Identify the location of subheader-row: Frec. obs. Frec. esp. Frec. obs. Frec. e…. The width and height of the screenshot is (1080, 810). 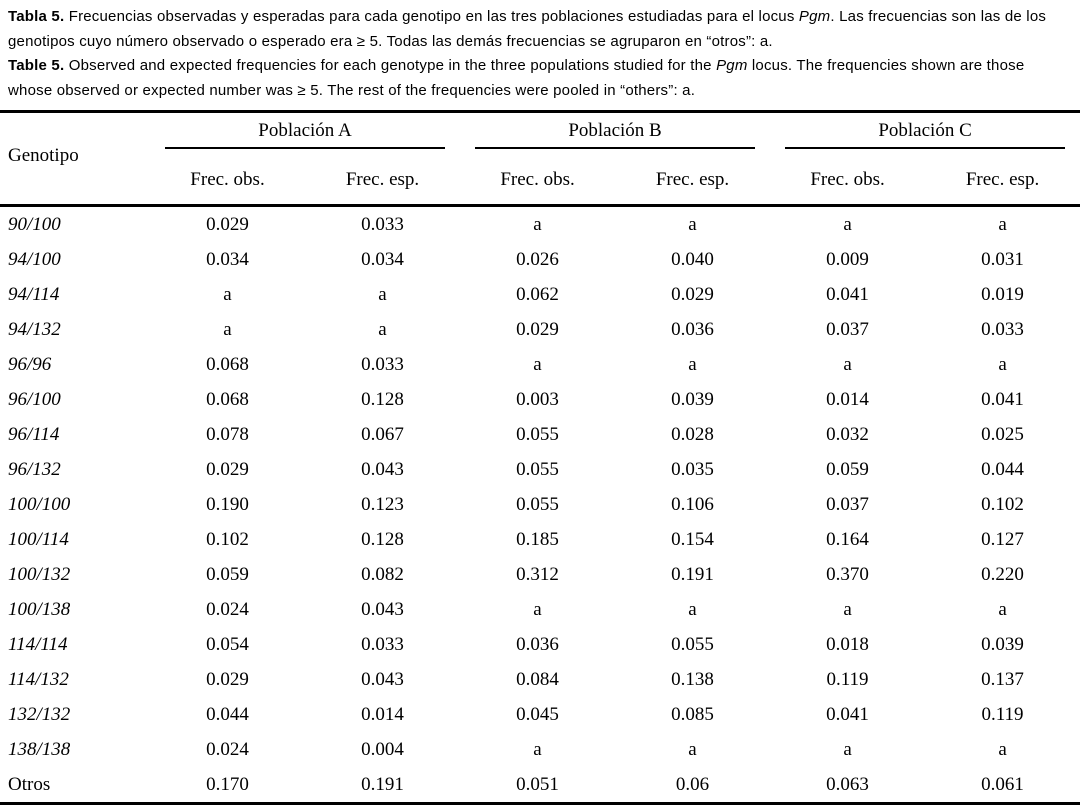
(540, 182).